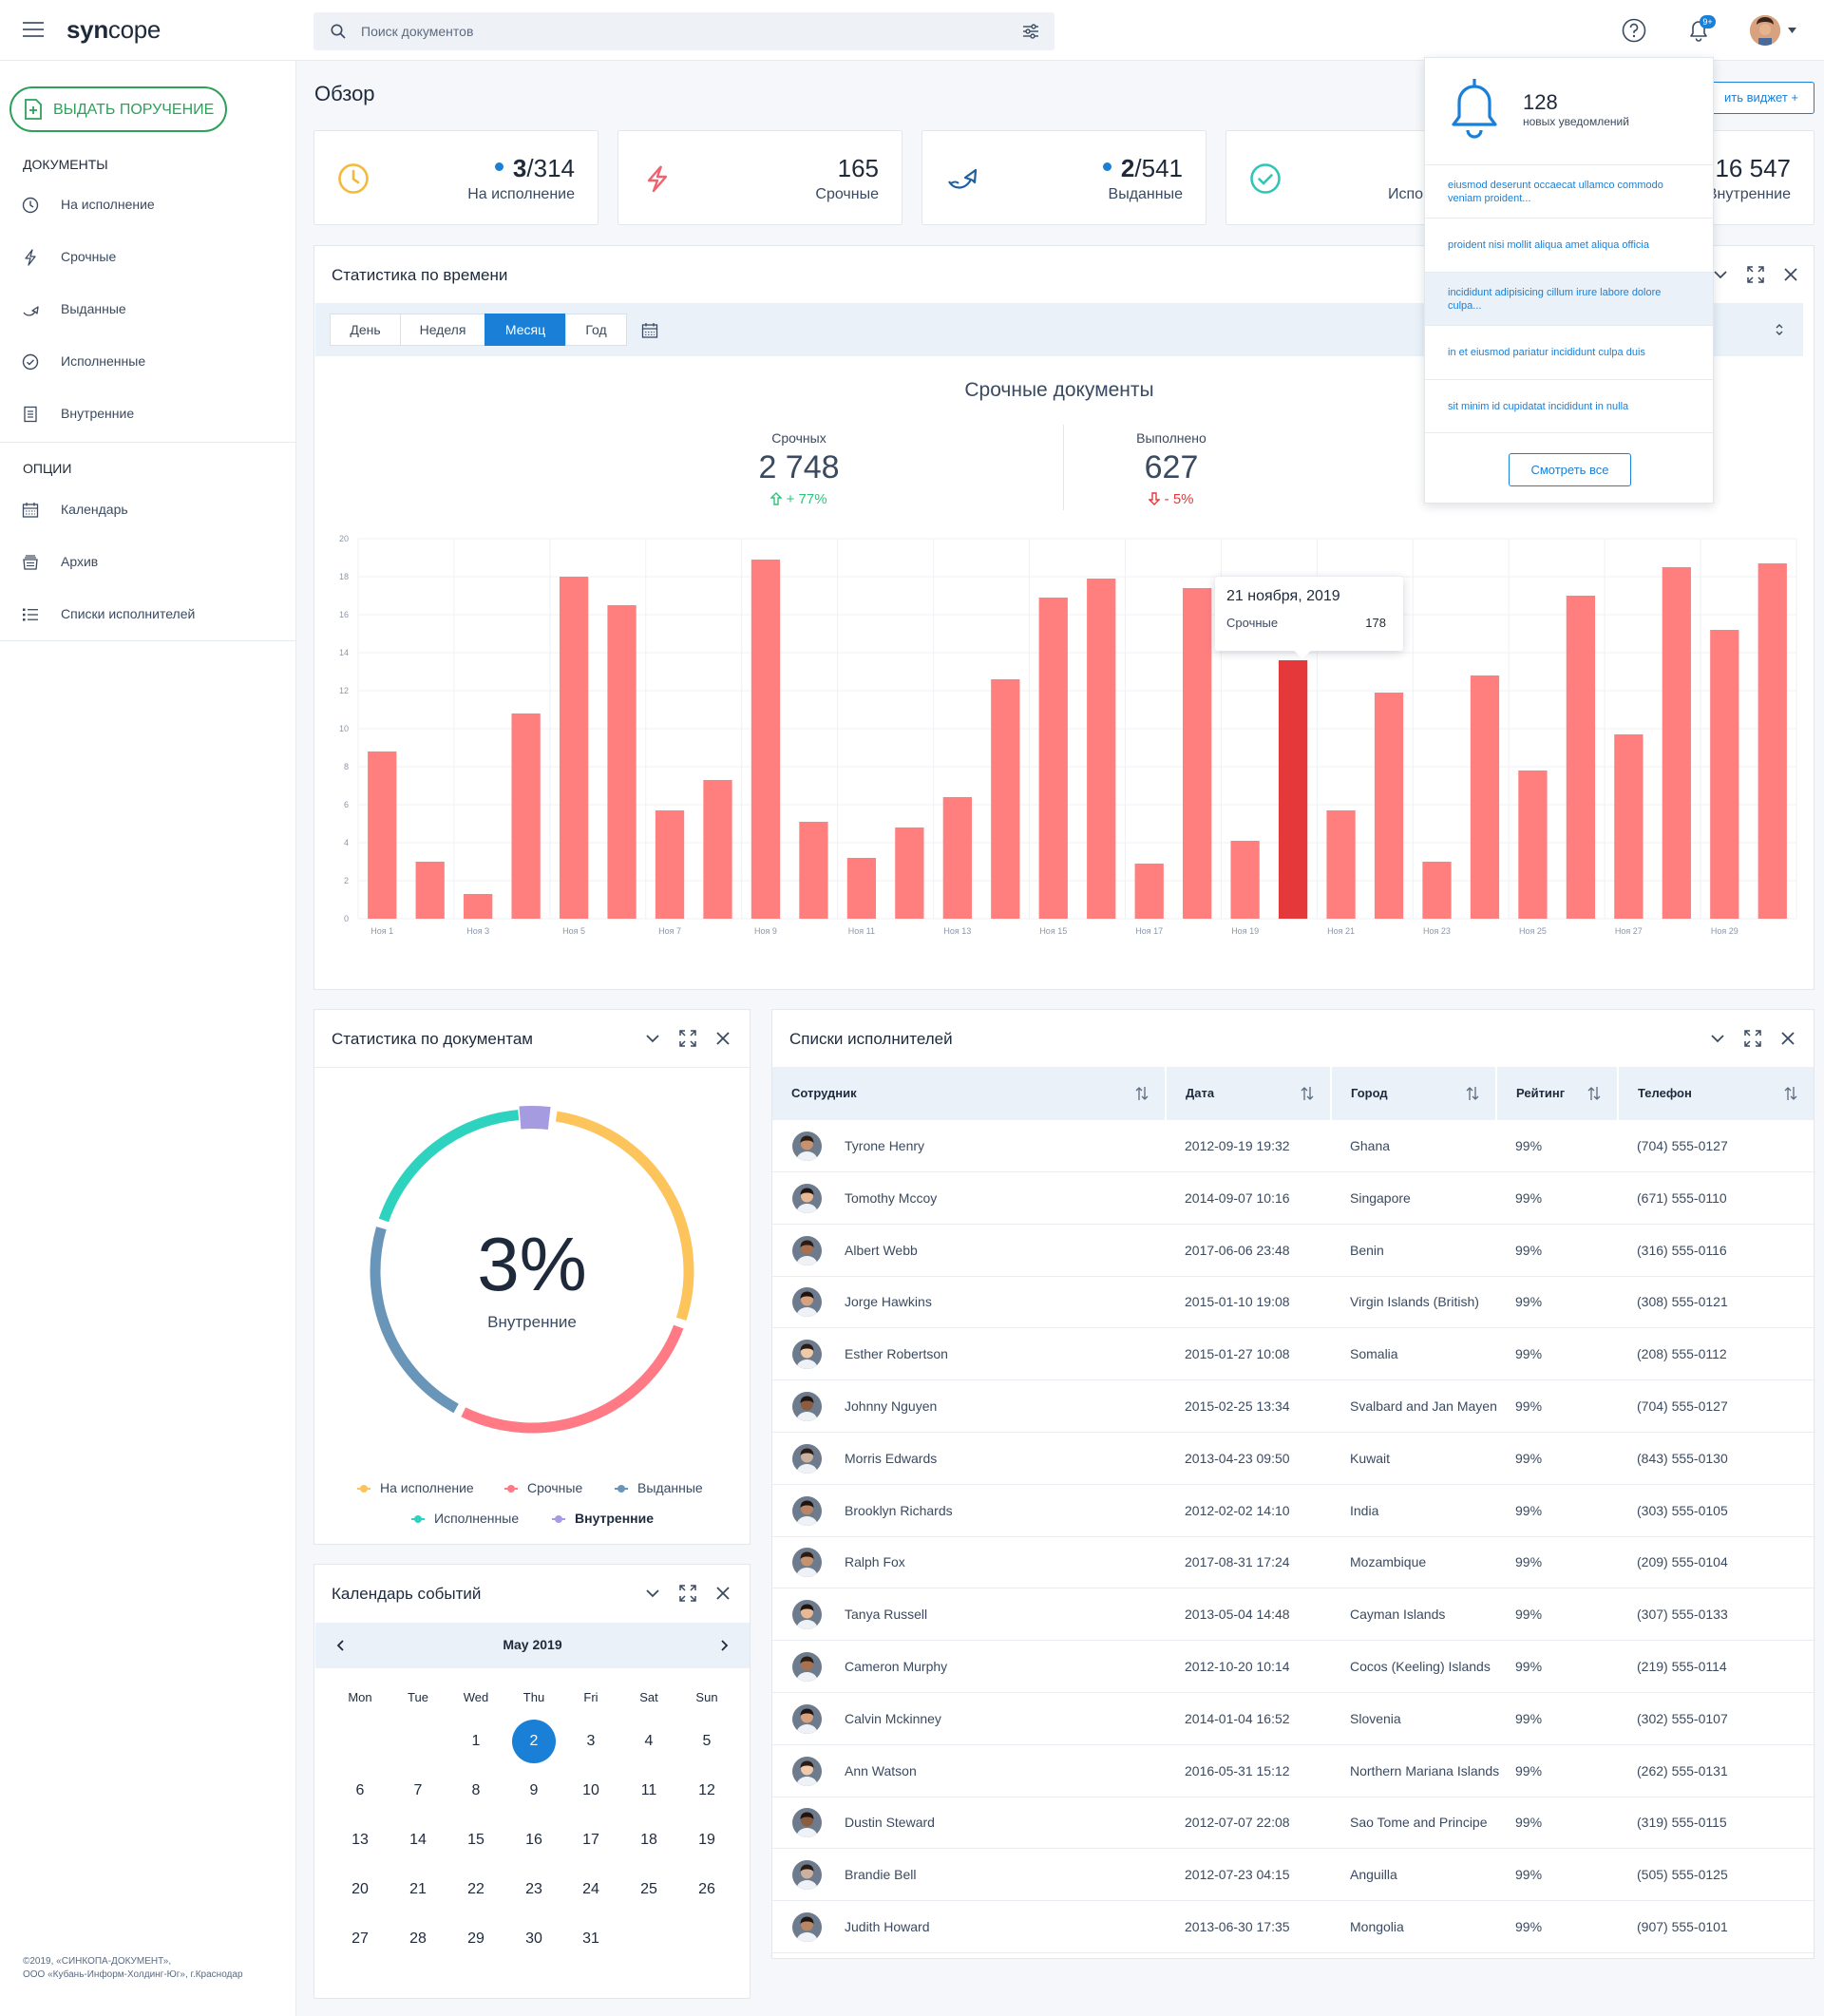 The width and height of the screenshot is (1824, 2016). What do you see at coordinates (147, 257) in the screenshot?
I see `sidebar-item-urgent: Срочные` at bounding box center [147, 257].